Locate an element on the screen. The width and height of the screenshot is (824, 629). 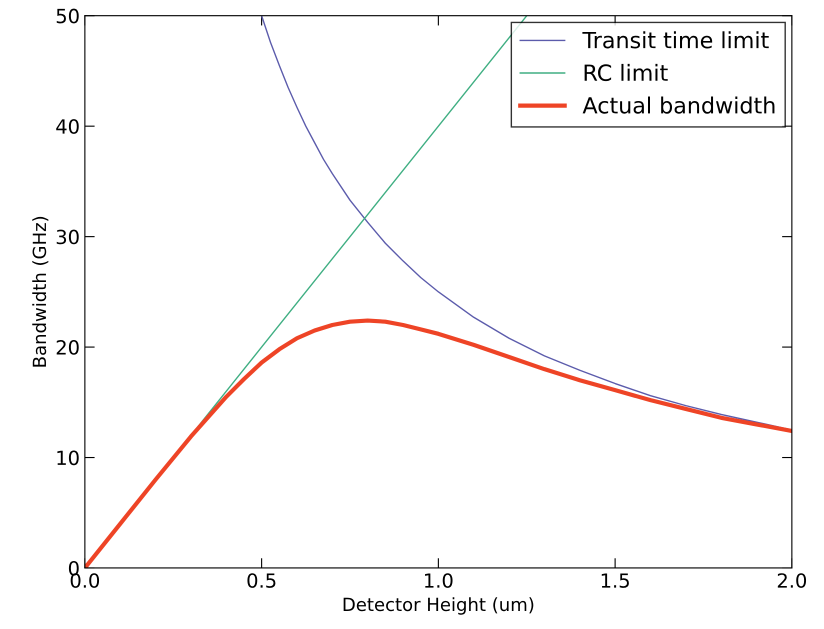
y-tick-label: 40 is located at coordinates (67, 126).